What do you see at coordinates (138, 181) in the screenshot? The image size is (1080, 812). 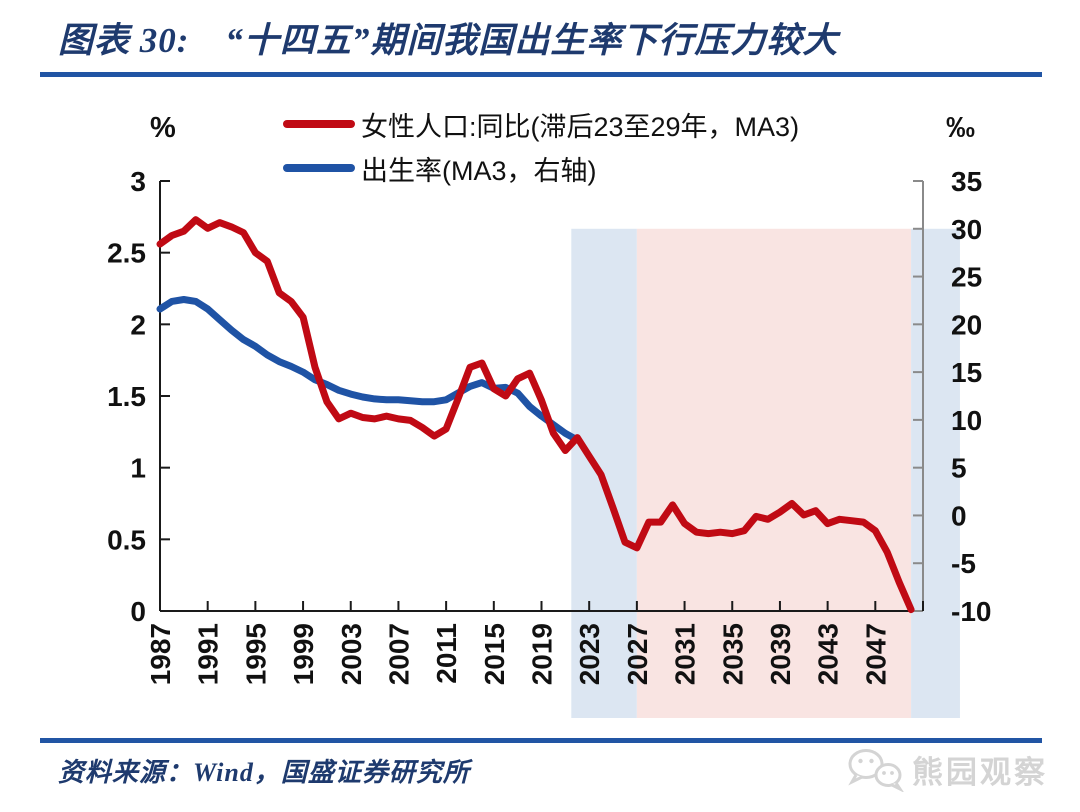 I see `left-axis-tick-label: 3` at bounding box center [138, 181].